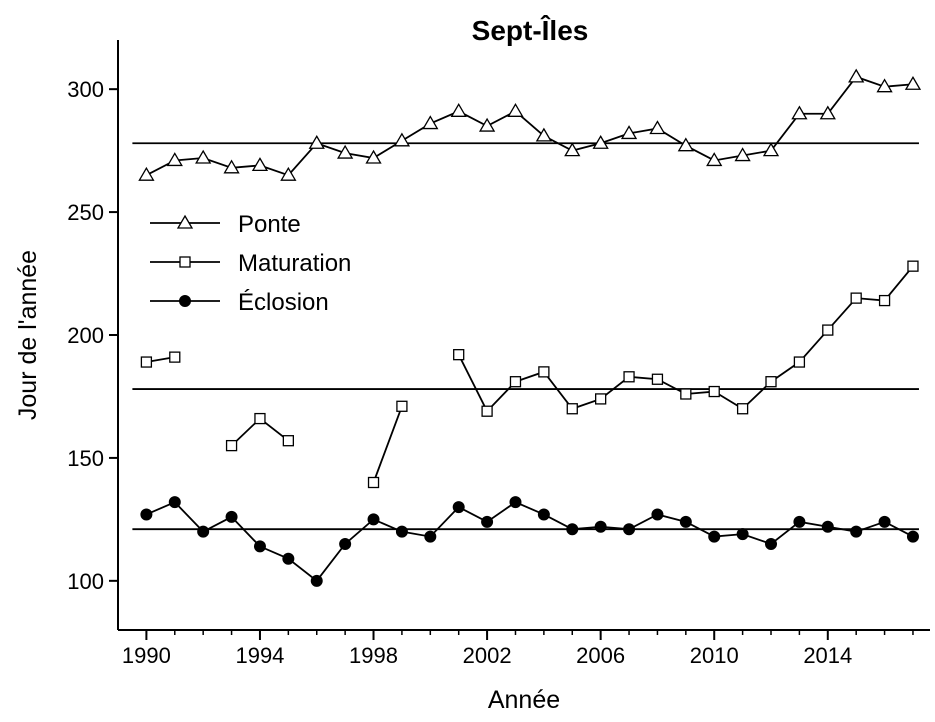 This screenshot has height=722, width=935. What do you see at coordinates (28, 335) in the screenshot?
I see `y-axis-label: Jour de l'année` at bounding box center [28, 335].